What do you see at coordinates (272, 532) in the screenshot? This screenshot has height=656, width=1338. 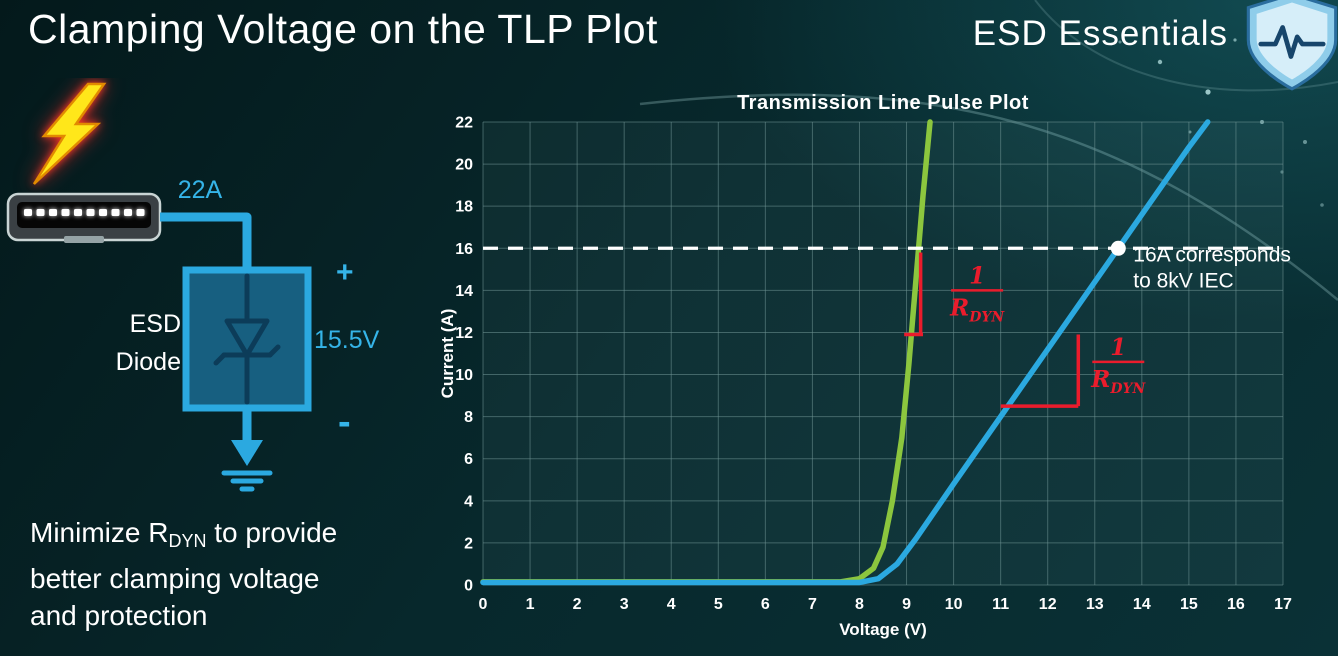 I see `note-line1-post: to provide` at bounding box center [272, 532].